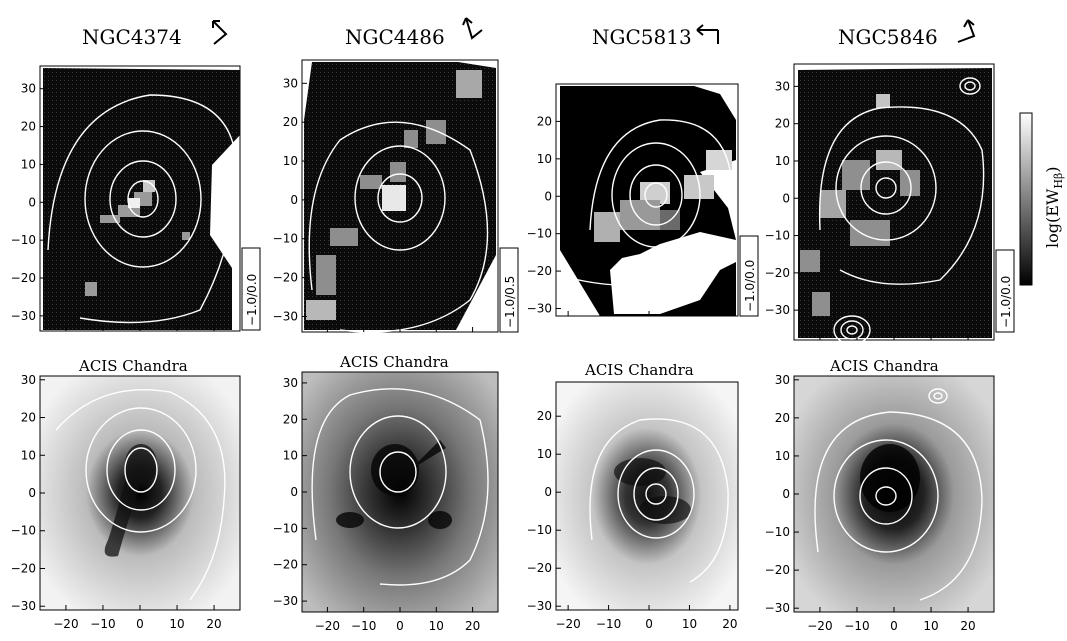  I want to click on panel-ngc4374: NGC4374 −1.0/0.0, so click(150, 176).